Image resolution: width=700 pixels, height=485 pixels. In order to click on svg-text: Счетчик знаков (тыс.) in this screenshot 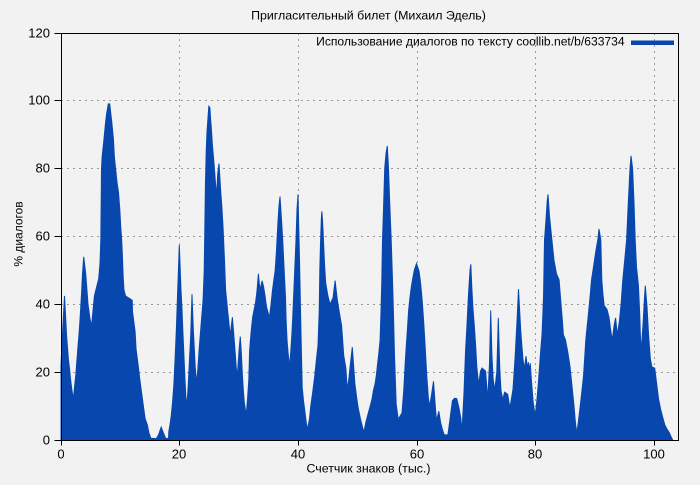, I will do `click(368, 469)`.